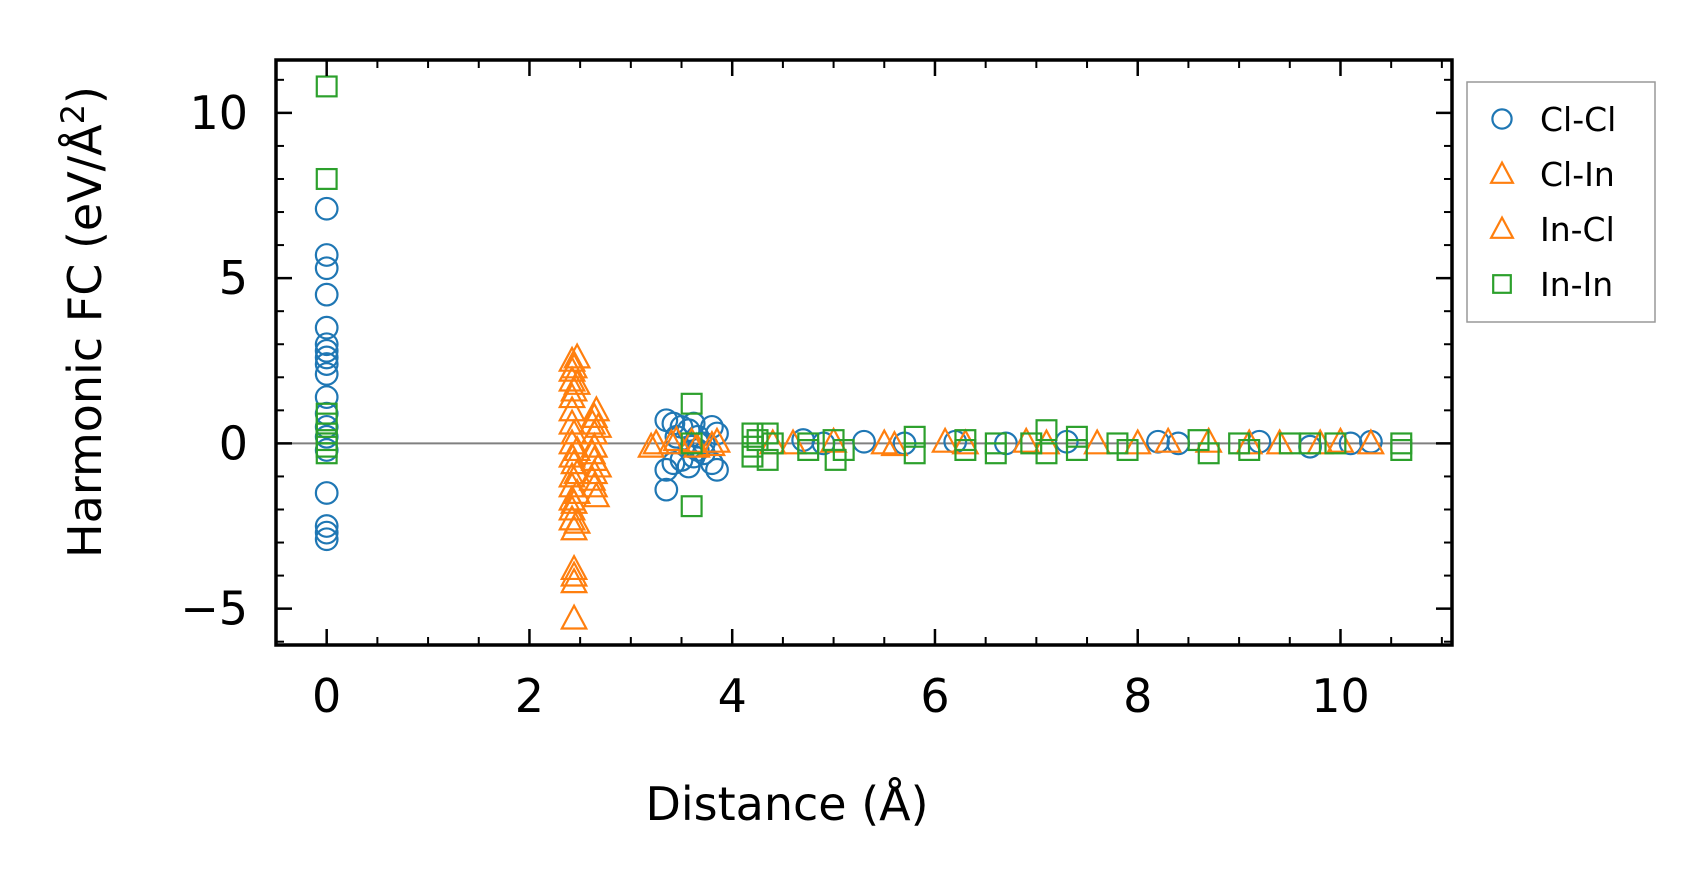  What do you see at coordinates (1137, 696) in the screenshot?
I see `x-tick-label: 8` at bounding box center [1137, 696].